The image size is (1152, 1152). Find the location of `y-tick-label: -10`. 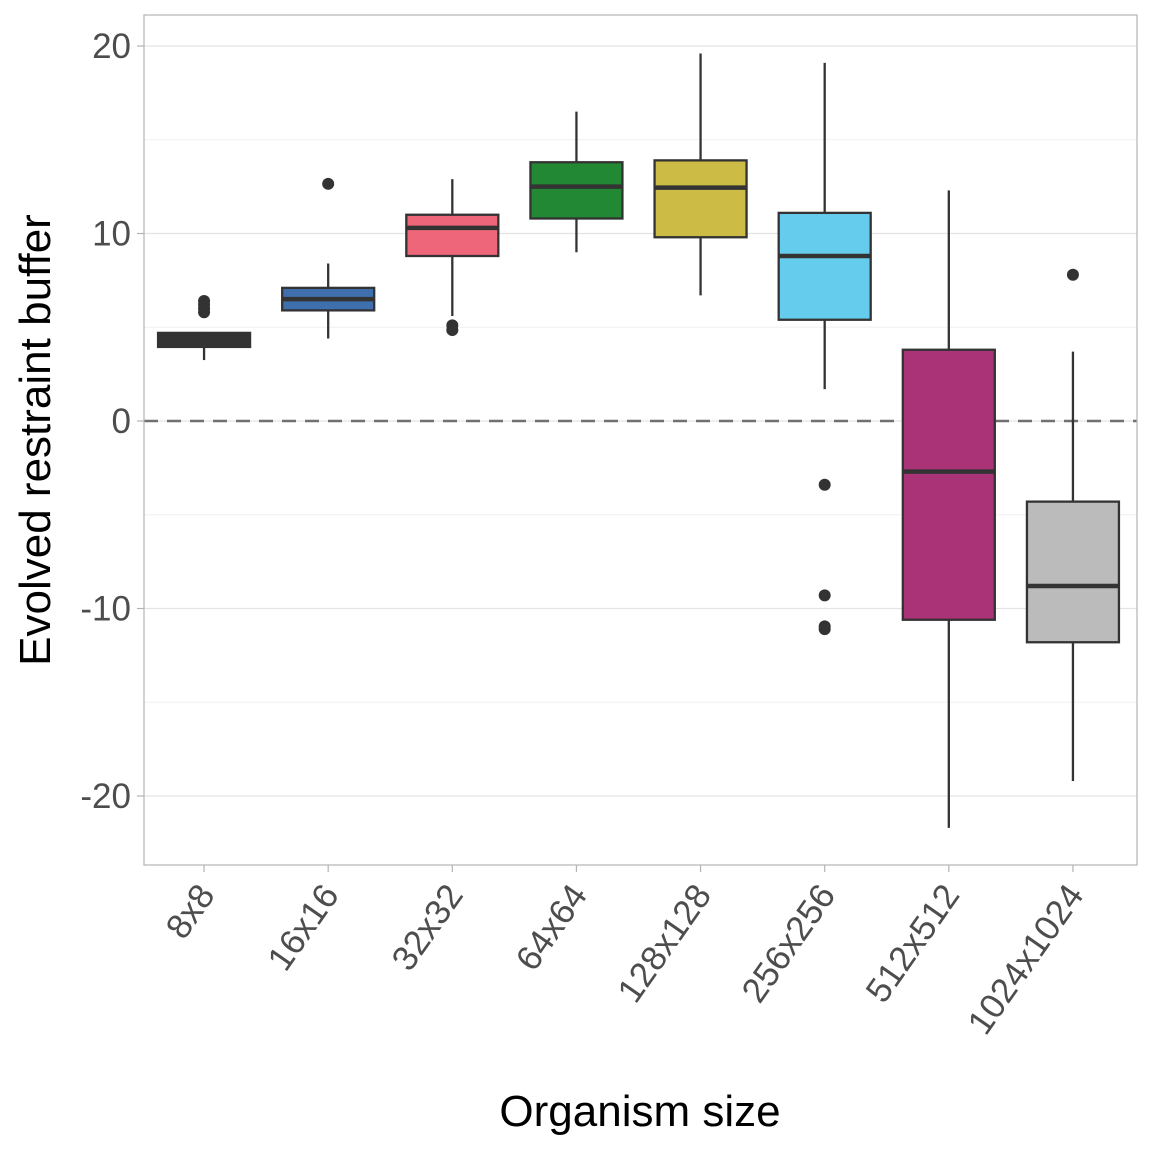

y-tick-label: -10 is located at coordinates (105, 609).